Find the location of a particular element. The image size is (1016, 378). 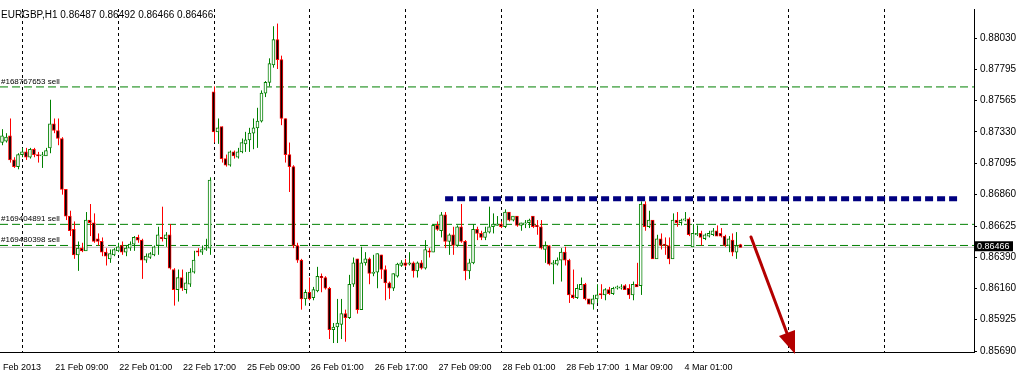

ref-line-label: #169480398 sell is located at coordinates (30, 240).